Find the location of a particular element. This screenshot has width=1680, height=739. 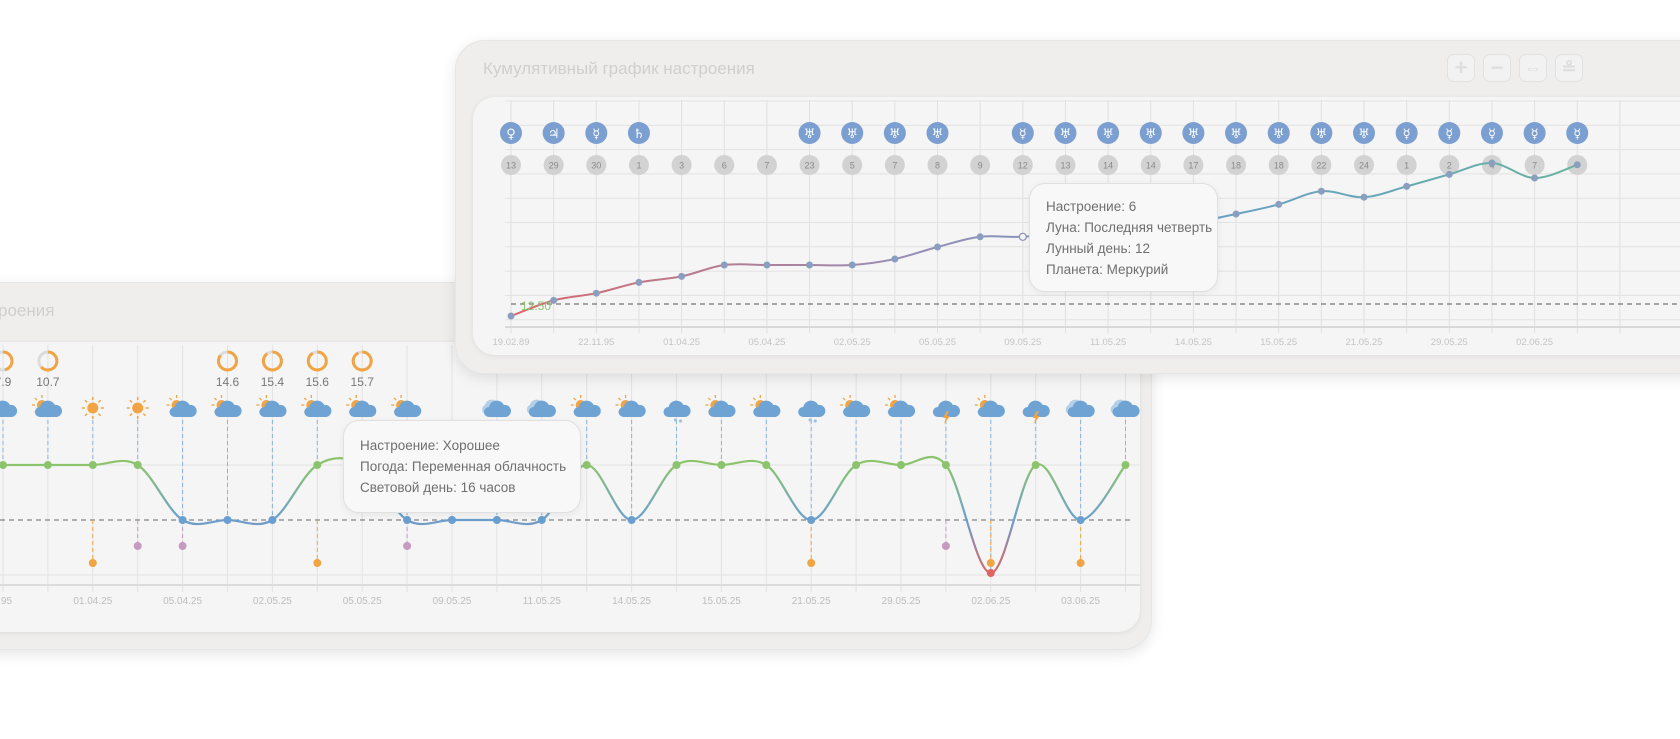

tooltip-planet: Планета: Меркурий is located at coordinates (1107, 269).